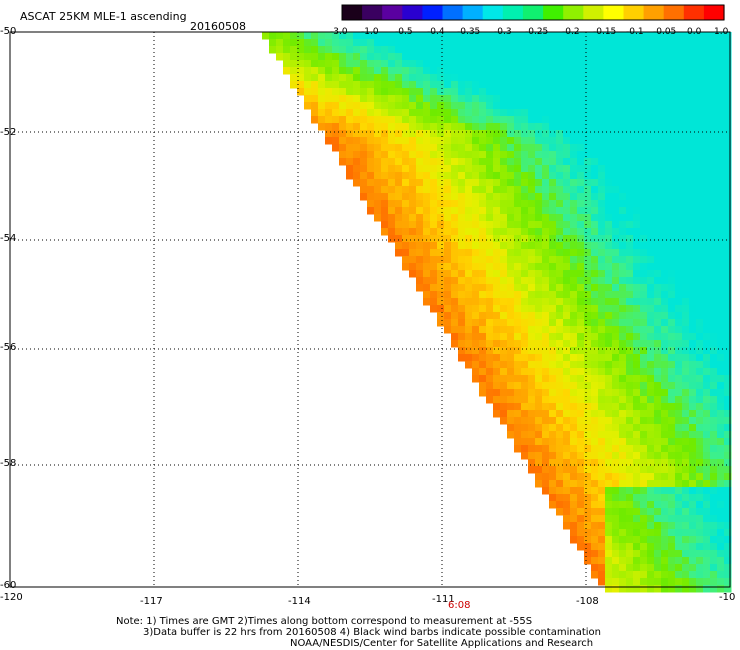 The image size is (740, 650). What do you see at coordinates (8, 347) in the screenshot?
I see `lat-label: -56` at bounding box center [8, 347].